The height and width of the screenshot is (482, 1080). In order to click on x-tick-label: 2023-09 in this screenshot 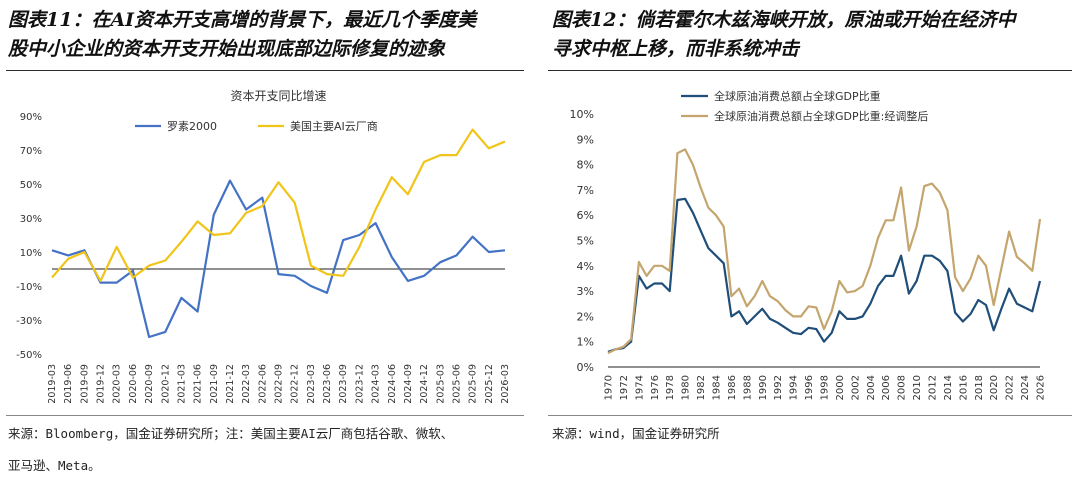, I will do `click(343, 384)`.